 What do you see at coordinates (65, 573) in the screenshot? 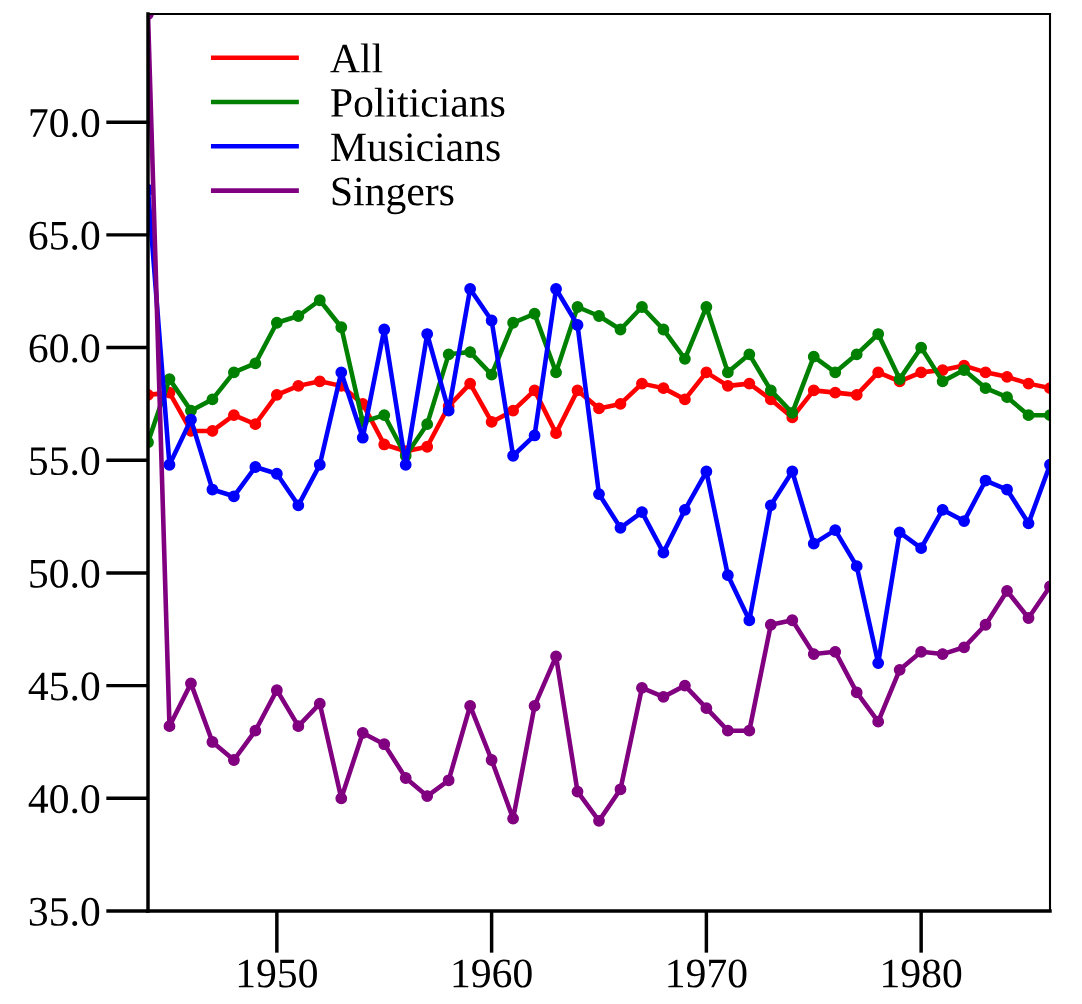
I see `y-tick-label: 50.0` at bounding box center [65, 573].